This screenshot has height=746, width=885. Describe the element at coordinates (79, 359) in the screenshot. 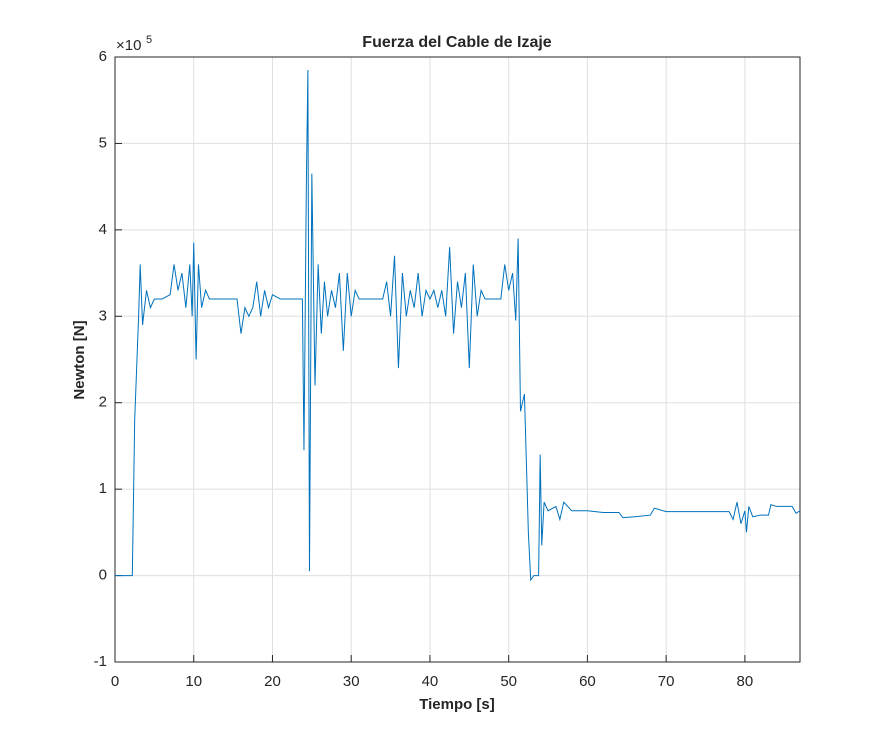

I see `y-axis-label: Newton [N]` at that location.